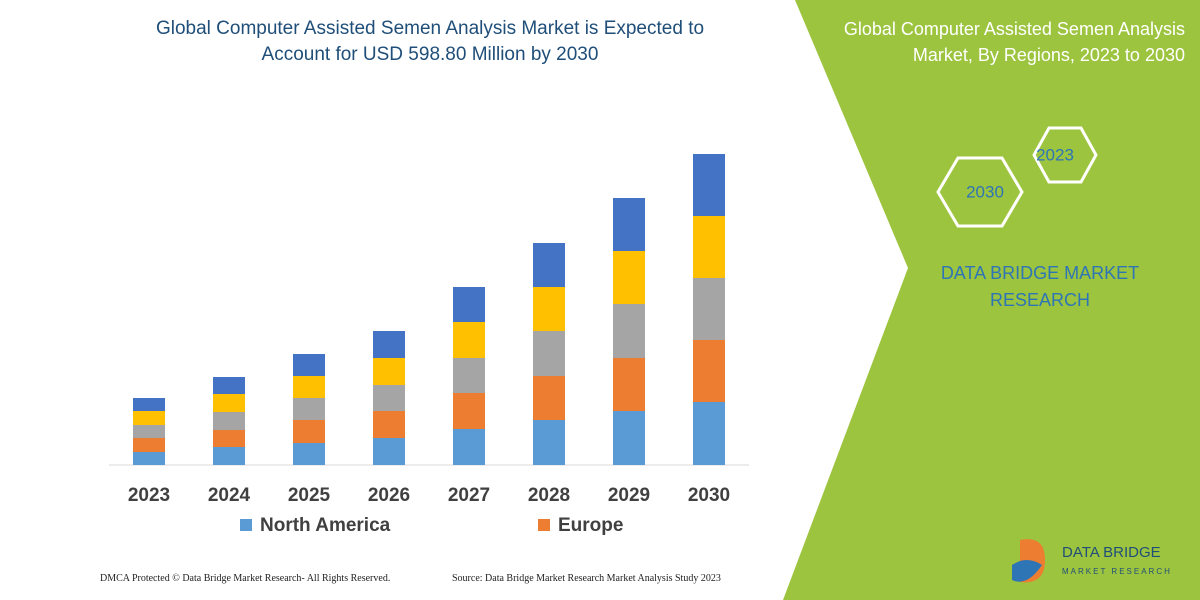  Describe the element at coordinates (229, 495) in the screenshot. I see `x-tick-label: 2024` at that location.